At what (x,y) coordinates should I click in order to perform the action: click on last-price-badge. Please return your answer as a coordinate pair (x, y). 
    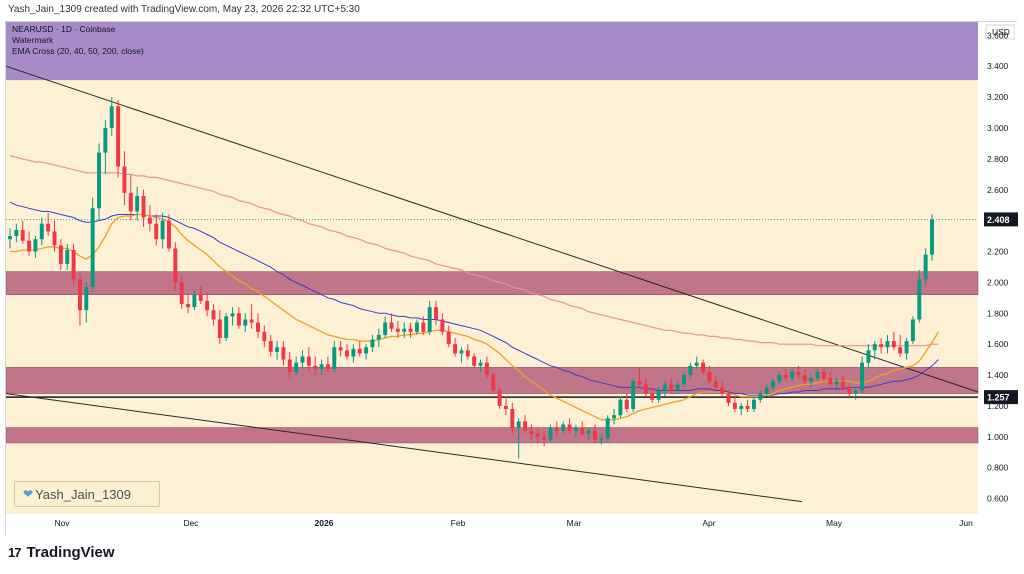
    Looking at the image, I should click on (1001, 219).